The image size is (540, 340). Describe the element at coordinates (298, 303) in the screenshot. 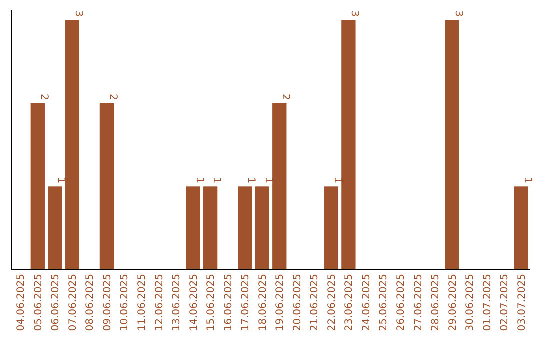

I see `x-tick-label: 20.06.2025` at that location.